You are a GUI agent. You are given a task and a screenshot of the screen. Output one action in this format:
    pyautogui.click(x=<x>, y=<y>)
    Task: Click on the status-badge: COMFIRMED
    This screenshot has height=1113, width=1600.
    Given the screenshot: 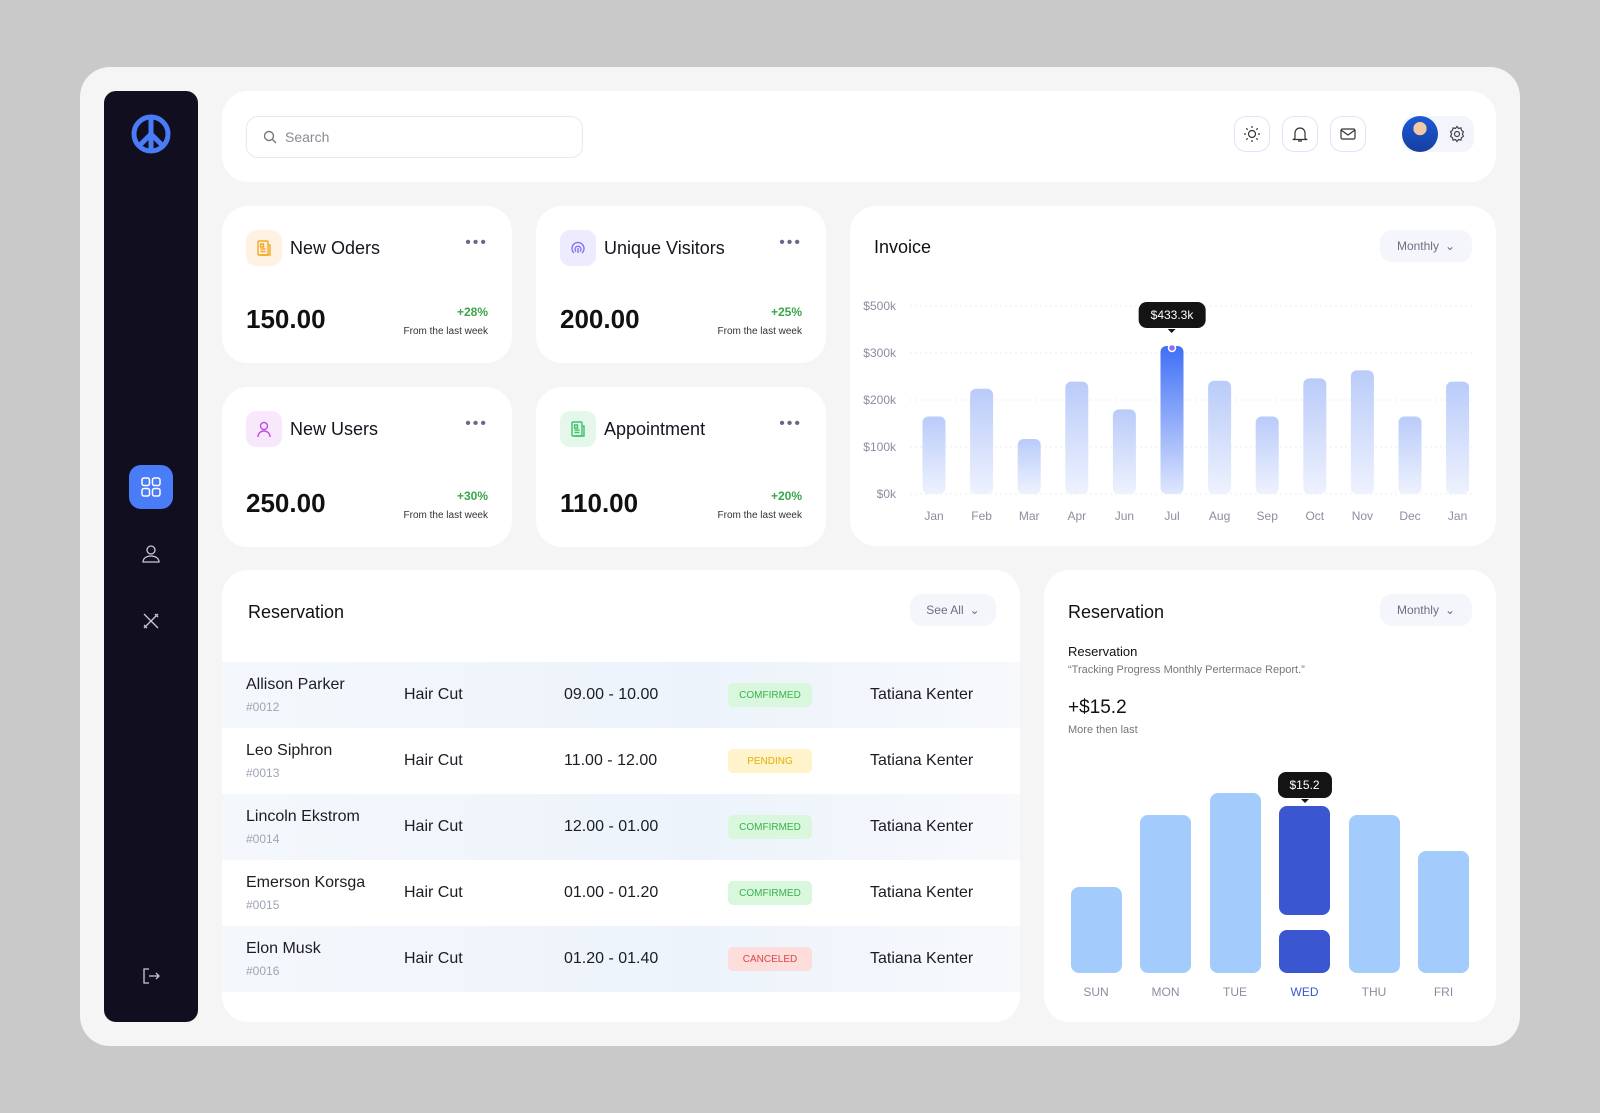 What is the action you would take?
    pyautogui.click(x=770, y=695)
    